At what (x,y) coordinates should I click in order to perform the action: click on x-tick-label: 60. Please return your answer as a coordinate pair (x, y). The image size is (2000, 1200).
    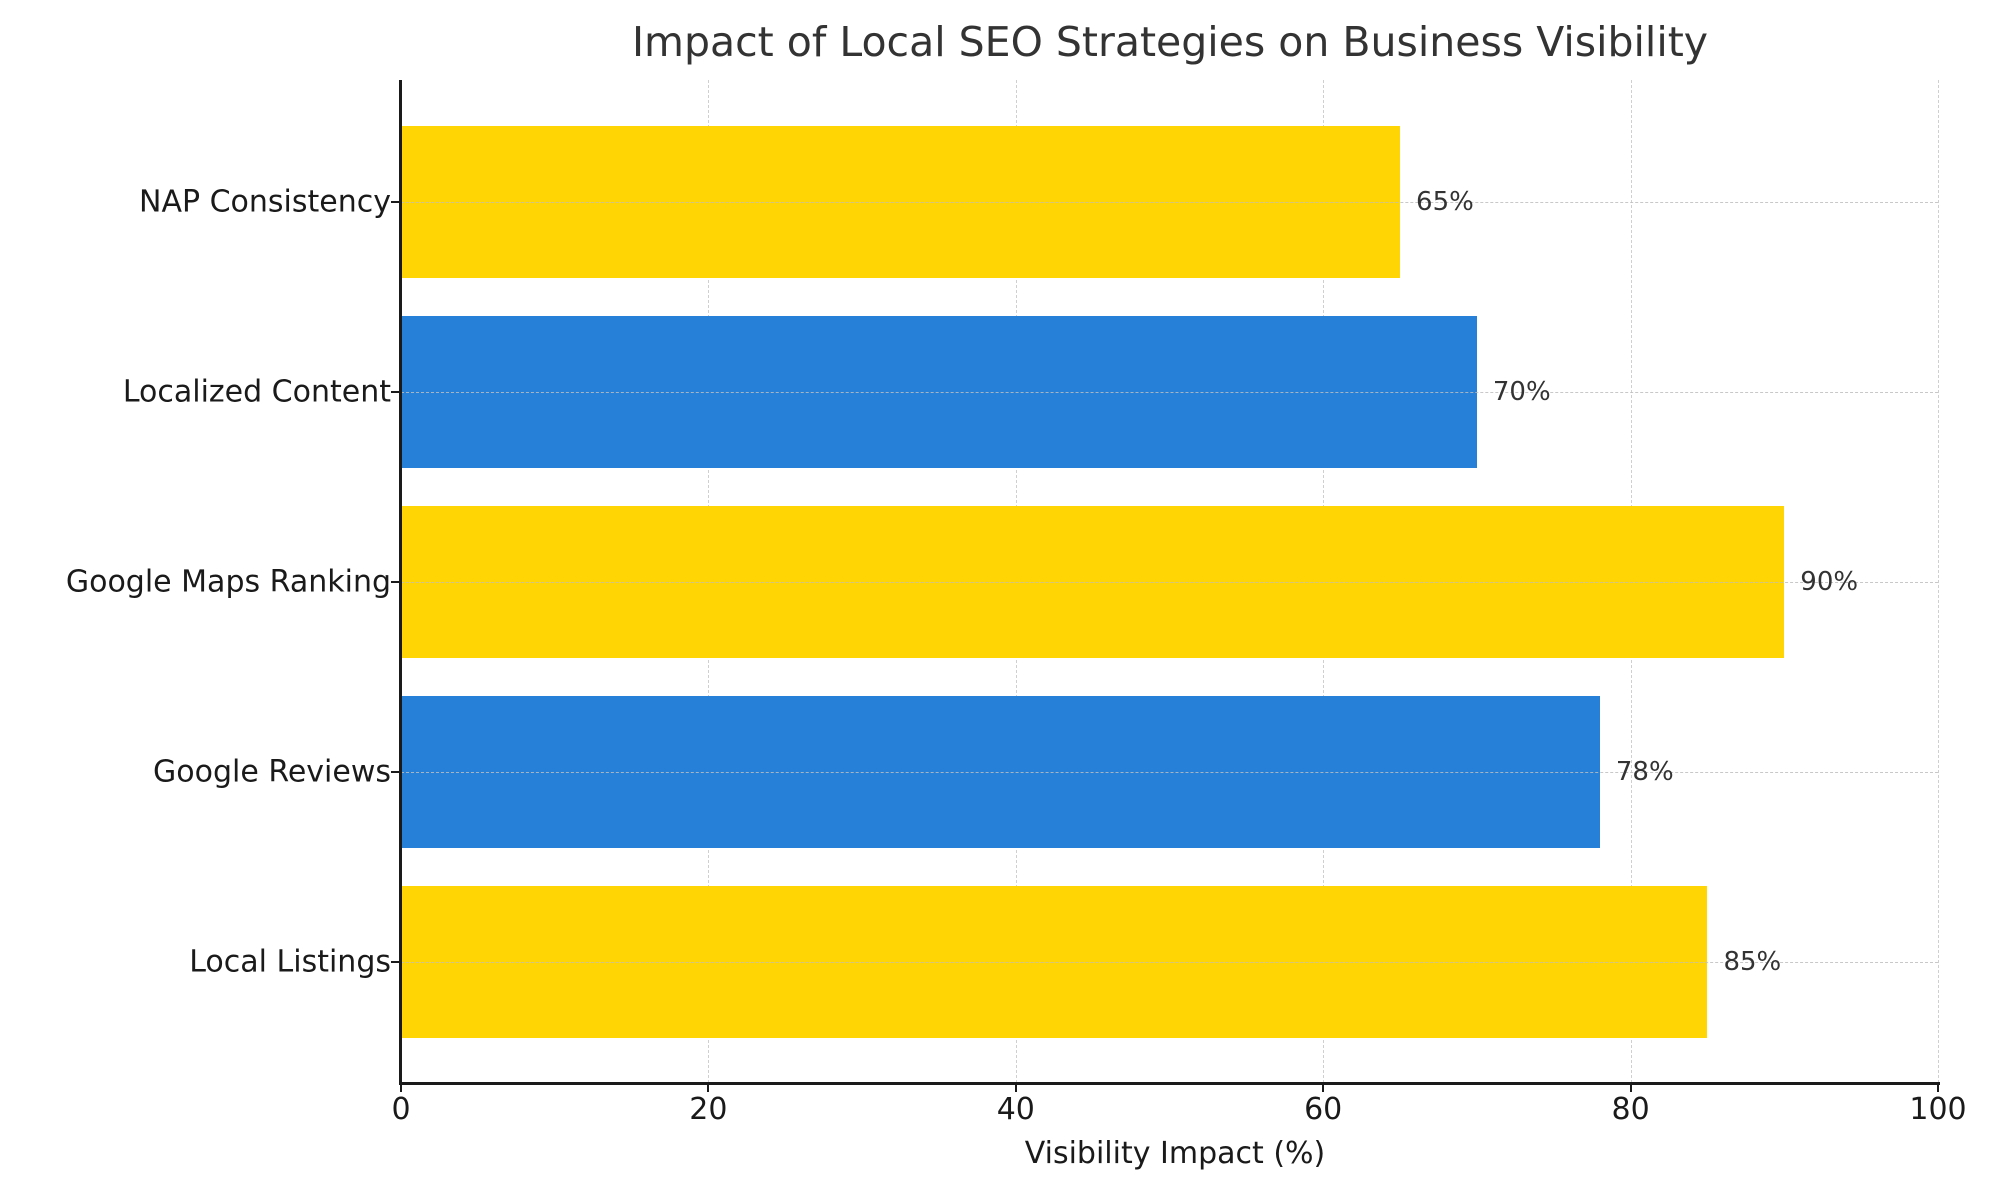
    Looking at the image, I should click on (1323, 1109).